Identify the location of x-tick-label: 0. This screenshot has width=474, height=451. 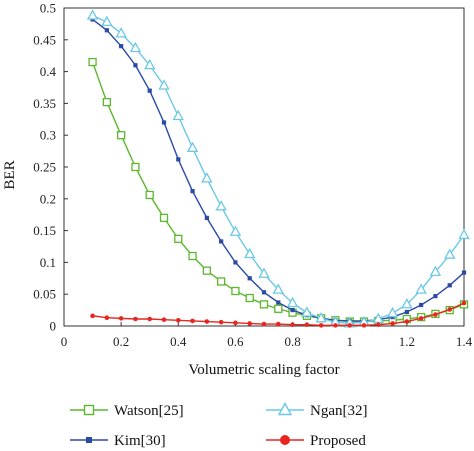
(64, 341).